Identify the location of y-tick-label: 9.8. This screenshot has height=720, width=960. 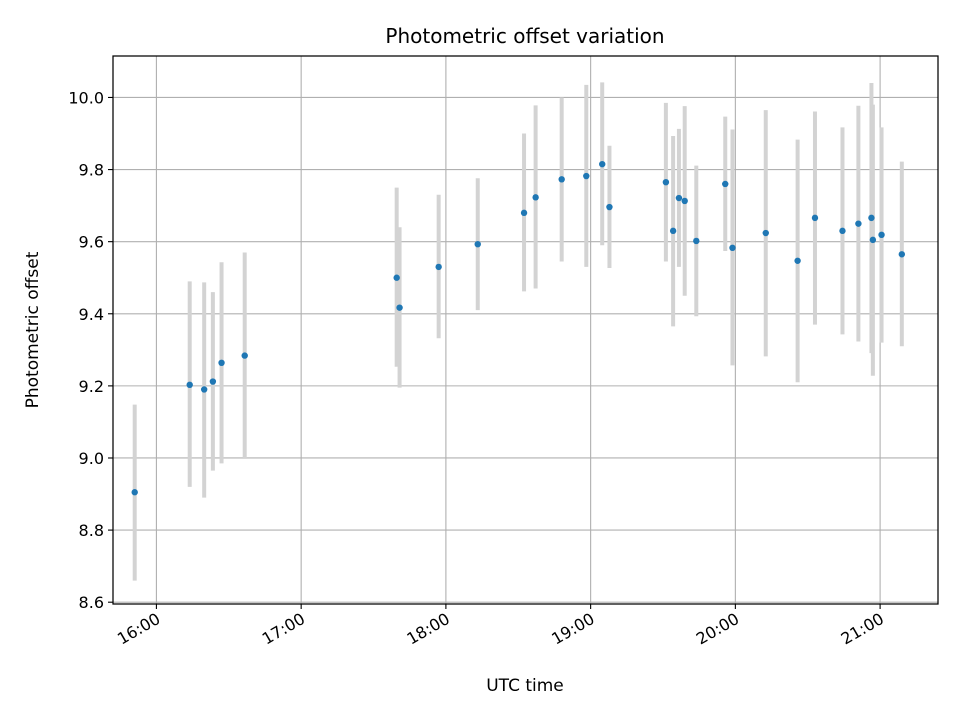
(91, 170).